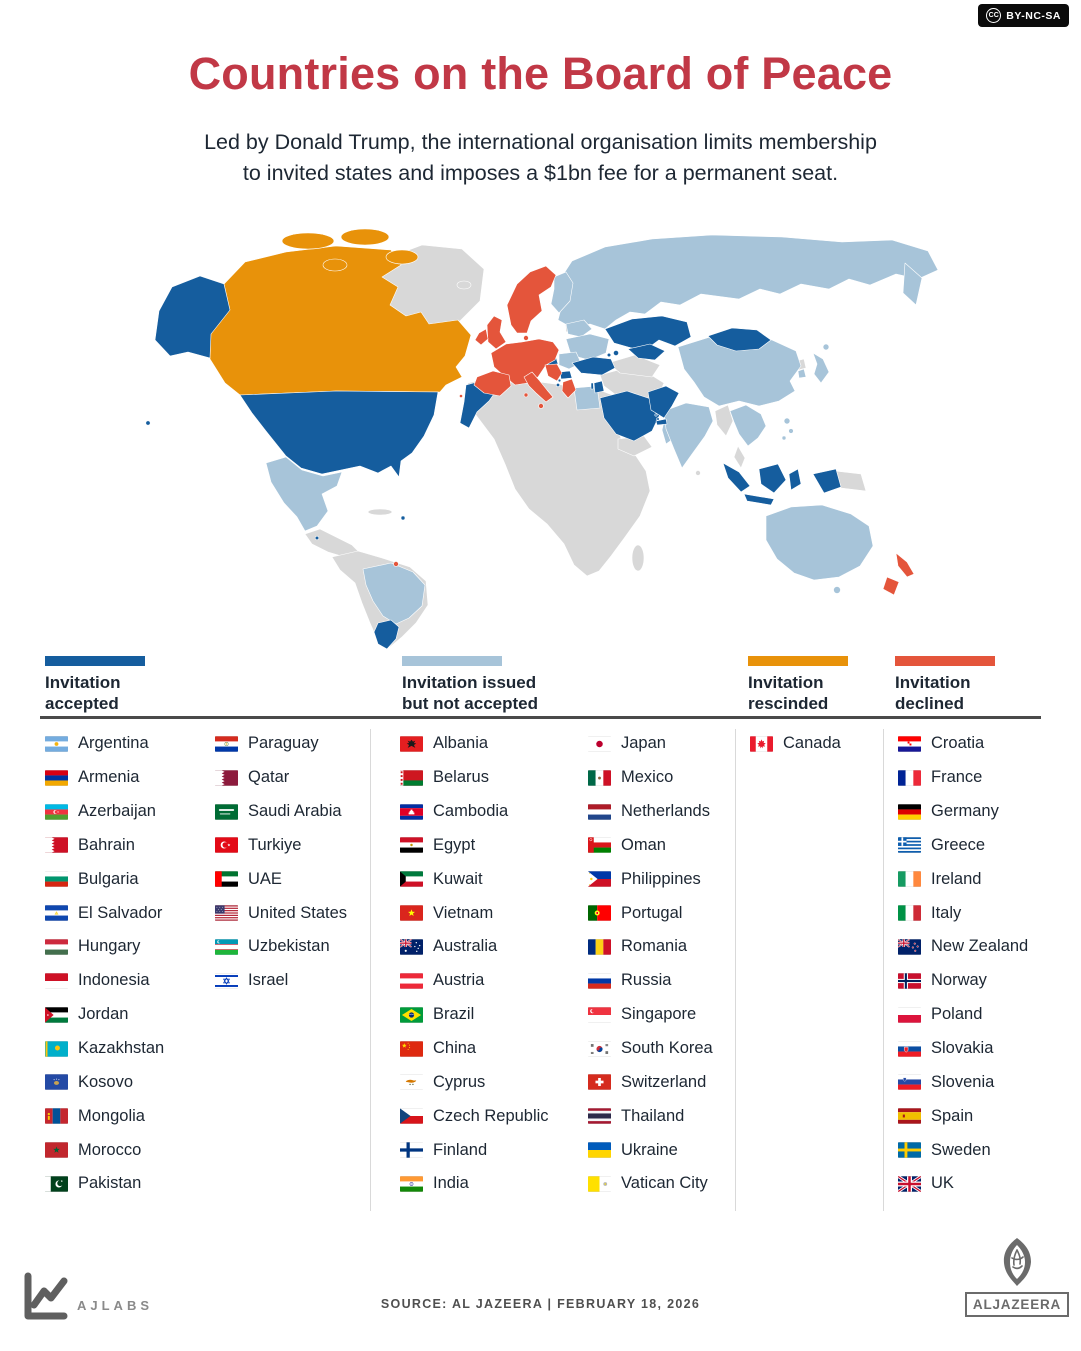  I want to click on aljazeera-logo: ALJAZEERA, so click(1017, 1276).